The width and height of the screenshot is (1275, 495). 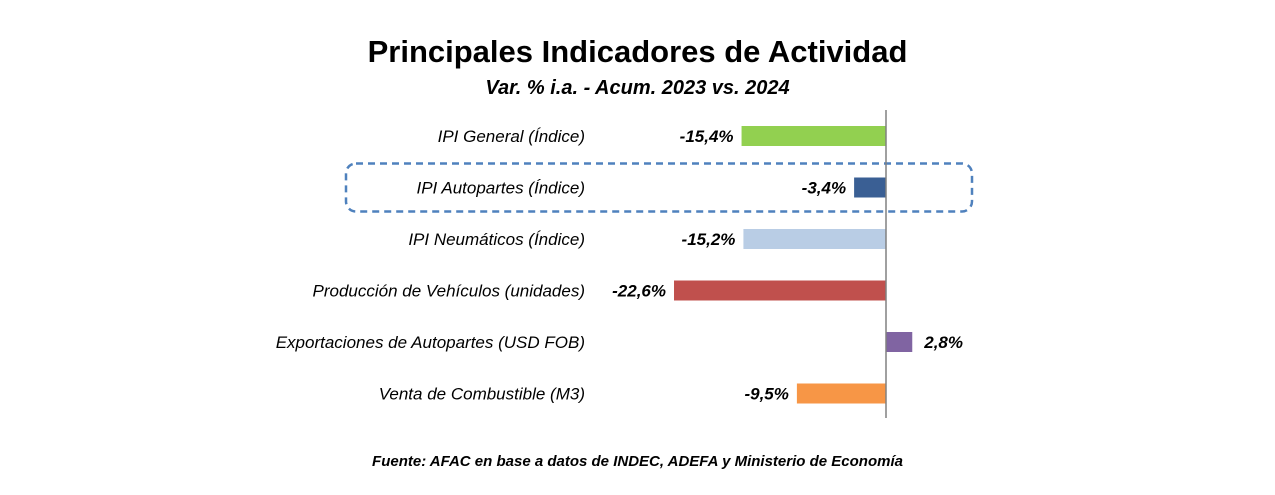 What do you see at coordinates (482, 394) in the screenshot?
I see `category-label: Venta de Combustible (M3)` at bounding box center [482, 394].